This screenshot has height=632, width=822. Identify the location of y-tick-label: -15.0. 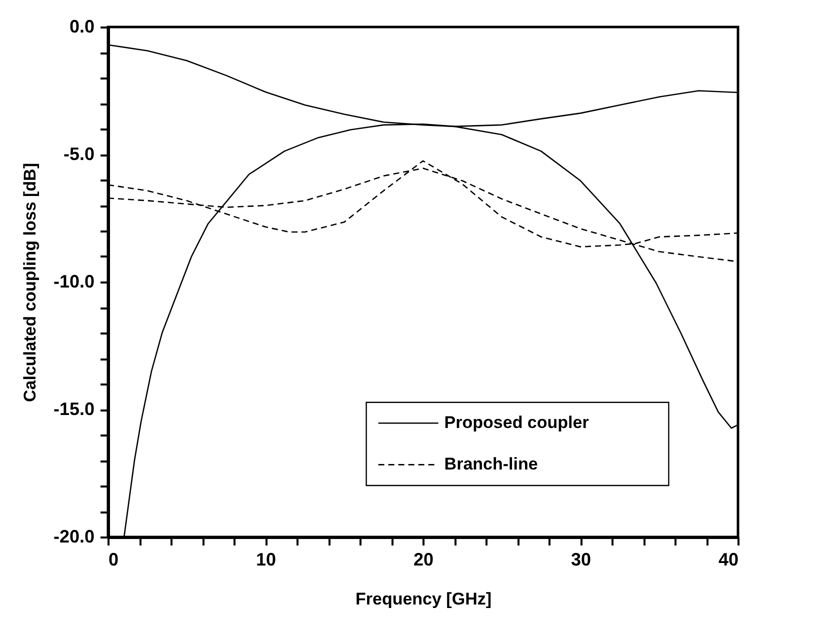
(73, 409).